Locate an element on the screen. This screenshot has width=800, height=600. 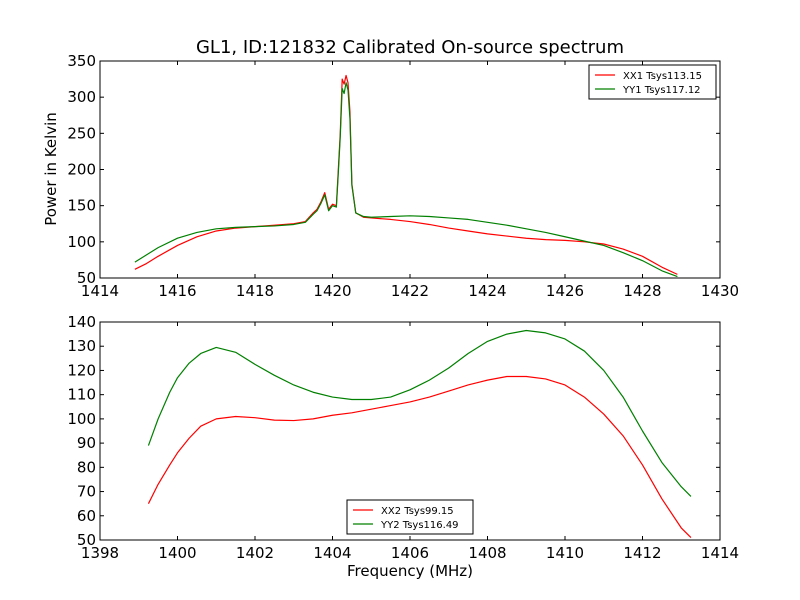
chart-top-y-axis-label: Power in Kelvin is located at coordinates (51, 169).